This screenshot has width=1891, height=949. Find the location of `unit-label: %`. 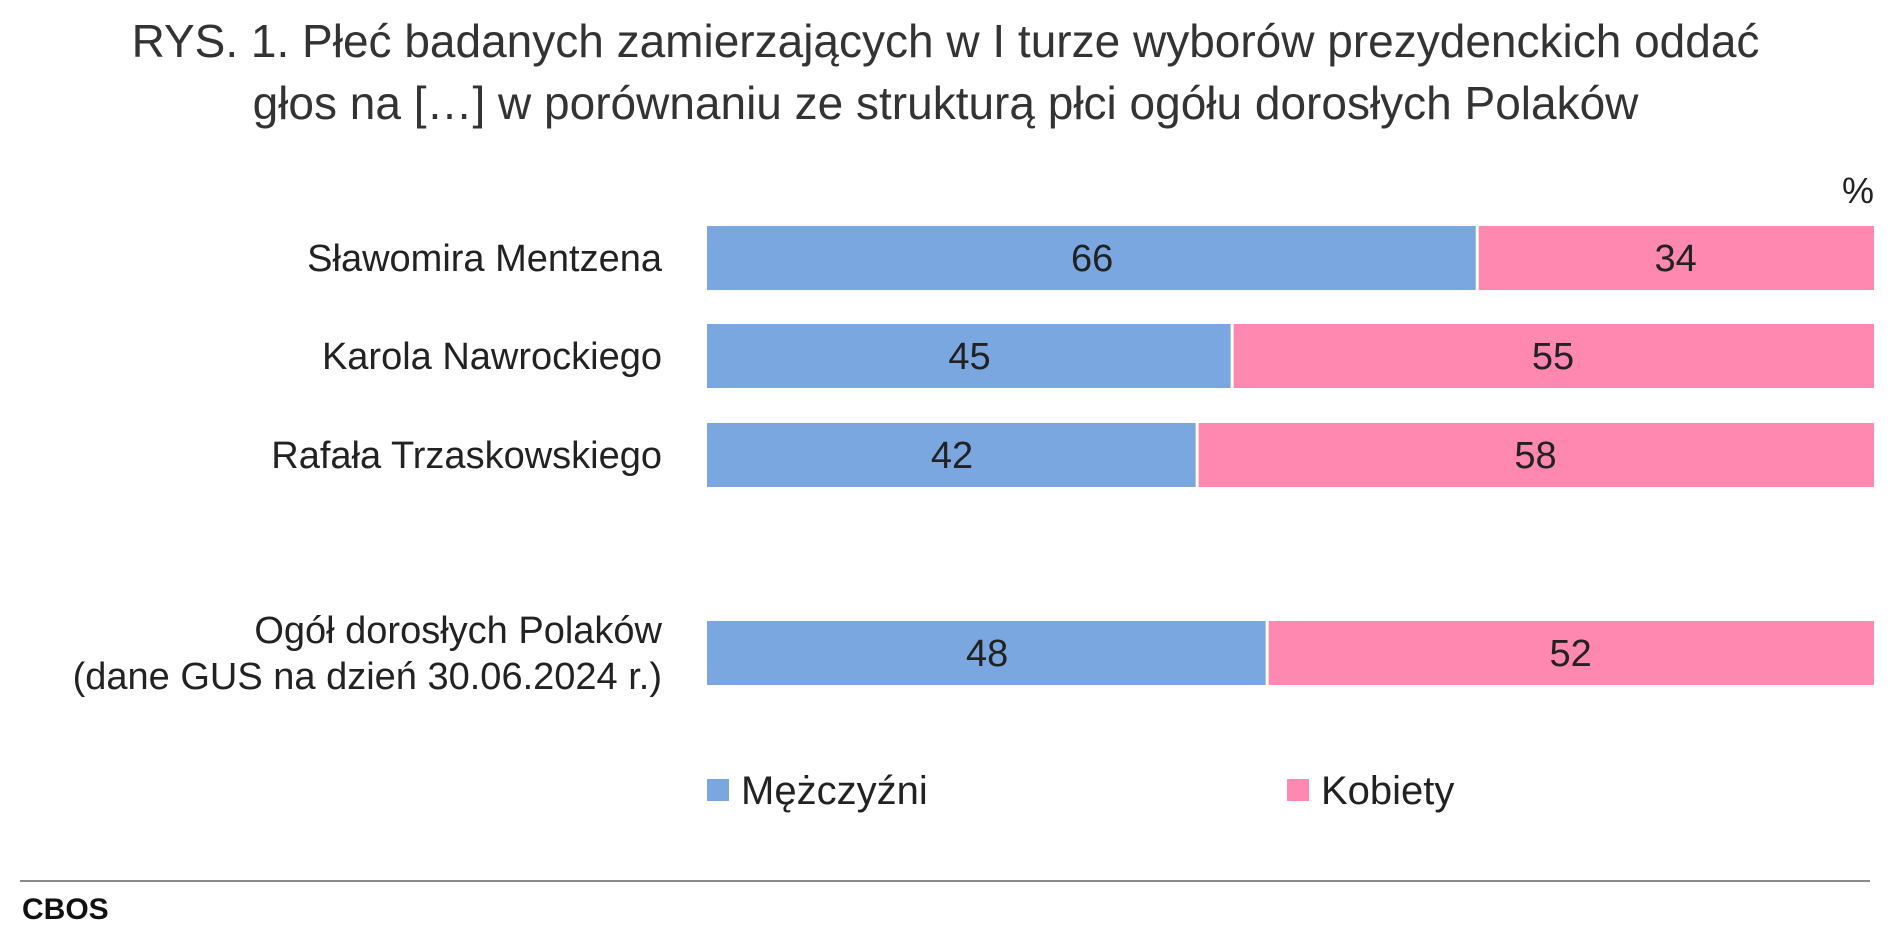

unit-label: % is located at coordinates (1858, 190).